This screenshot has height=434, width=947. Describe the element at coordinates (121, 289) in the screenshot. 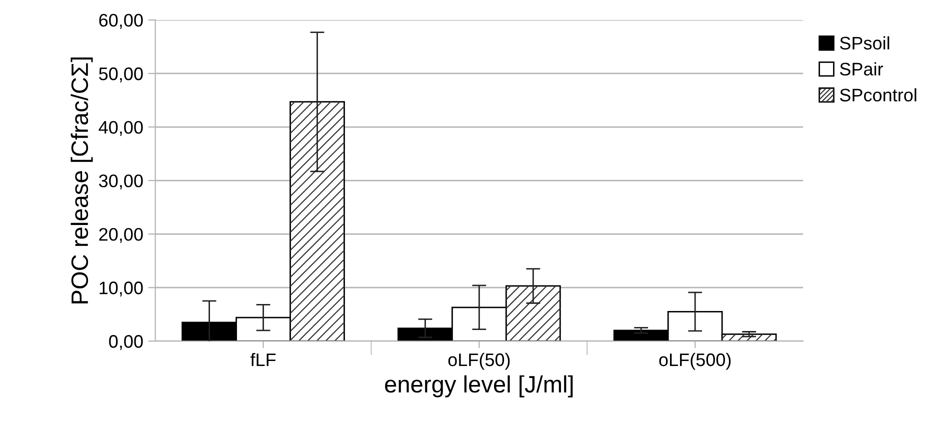

I see `y-tick-label: 10,00` at that location.